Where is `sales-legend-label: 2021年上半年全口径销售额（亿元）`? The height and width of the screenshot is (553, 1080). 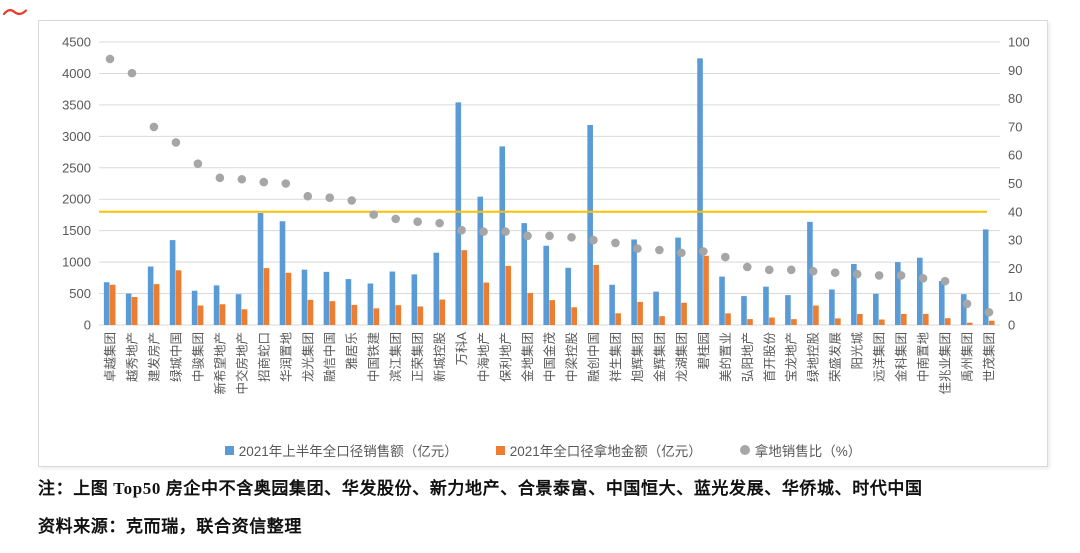 sales-legend-label: 2021年上半年全口径销售额（亿元） is located at coordinates (348, 451).